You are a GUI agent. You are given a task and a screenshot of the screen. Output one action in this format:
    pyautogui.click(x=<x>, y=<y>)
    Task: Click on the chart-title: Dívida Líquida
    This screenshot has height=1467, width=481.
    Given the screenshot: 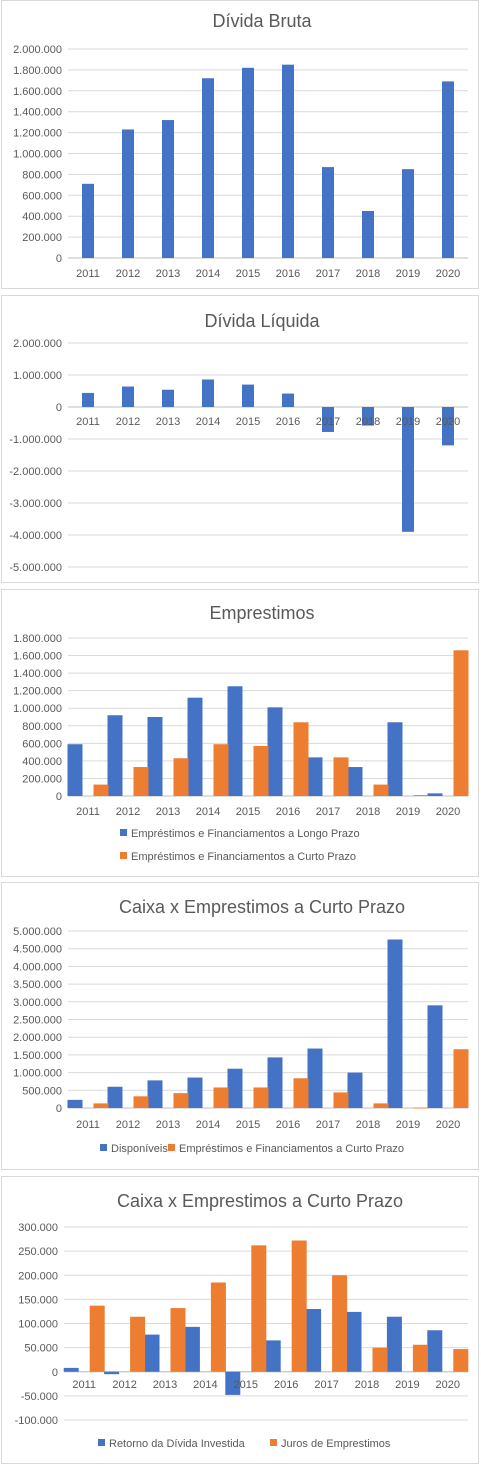 What is the action you would take?
    pyautogui.click(x=262, y=321)
    